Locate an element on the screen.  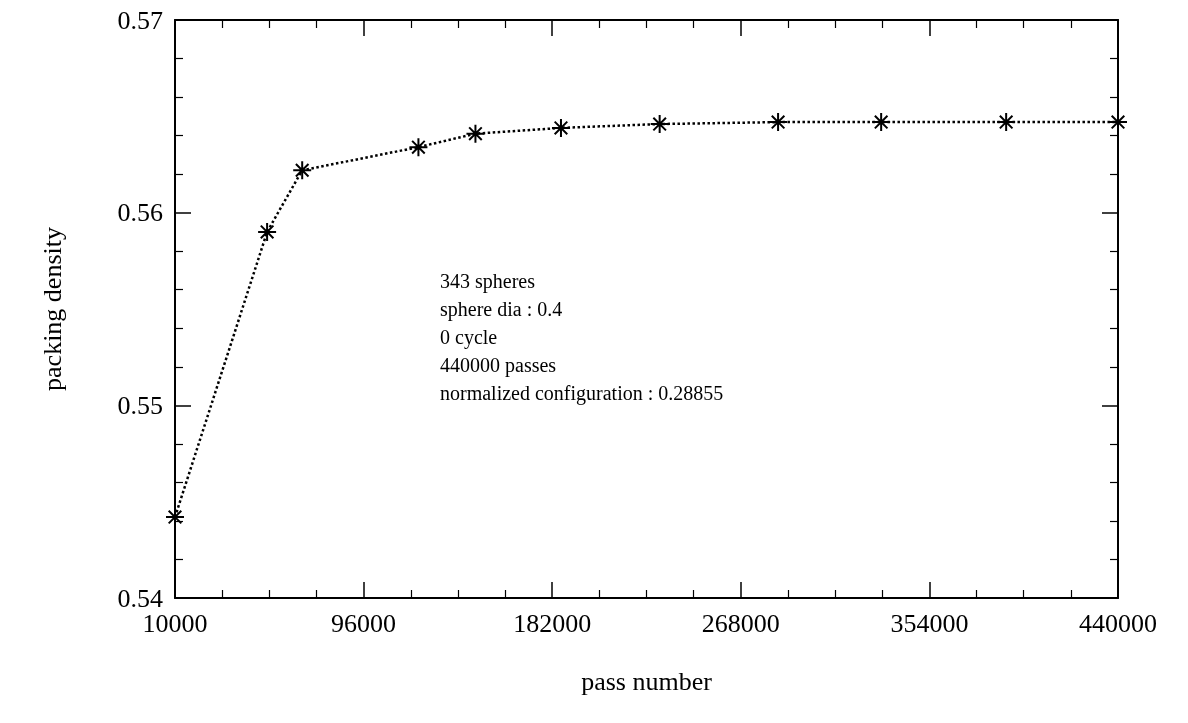
x-tick-label: 354000 is located at coordinates (929, 623).